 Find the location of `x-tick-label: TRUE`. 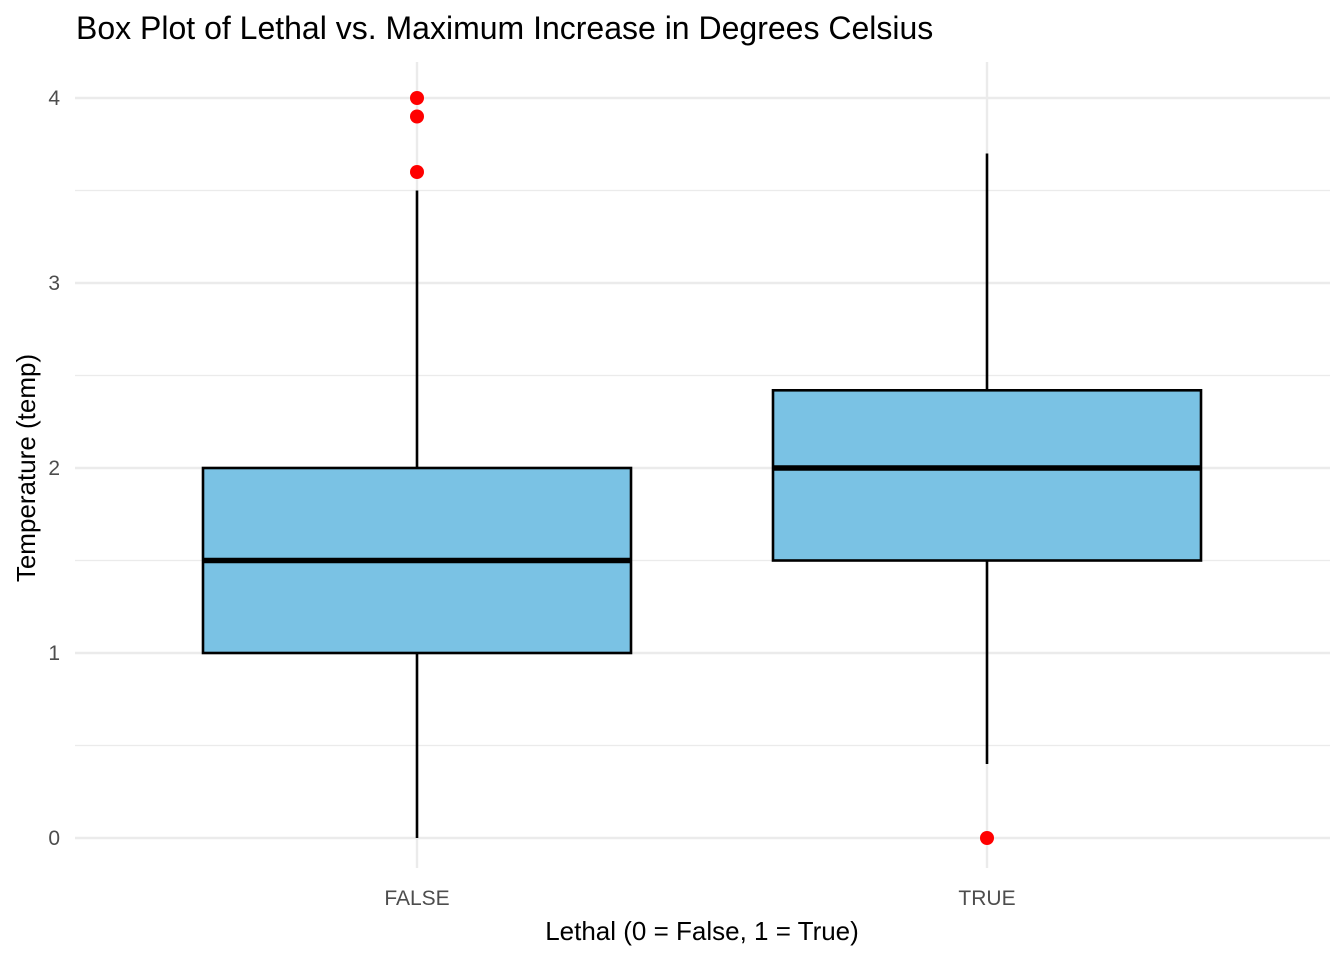

x-tick-label: TRUE is located at coordinates (986, 898).